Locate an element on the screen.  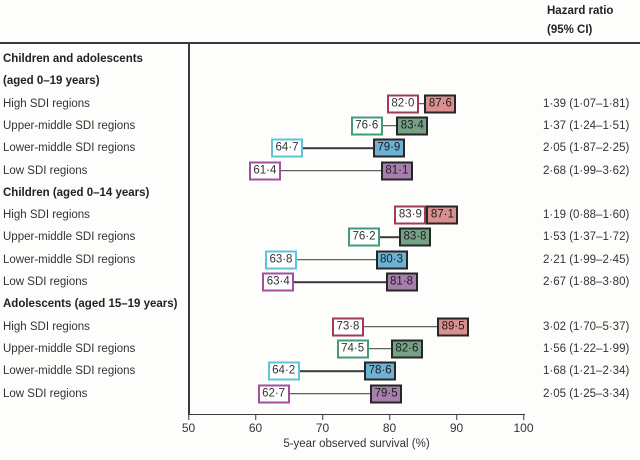
hazard-ratio-value: 2·05 (1·87–2·25) is located at coordinates (586, 148).